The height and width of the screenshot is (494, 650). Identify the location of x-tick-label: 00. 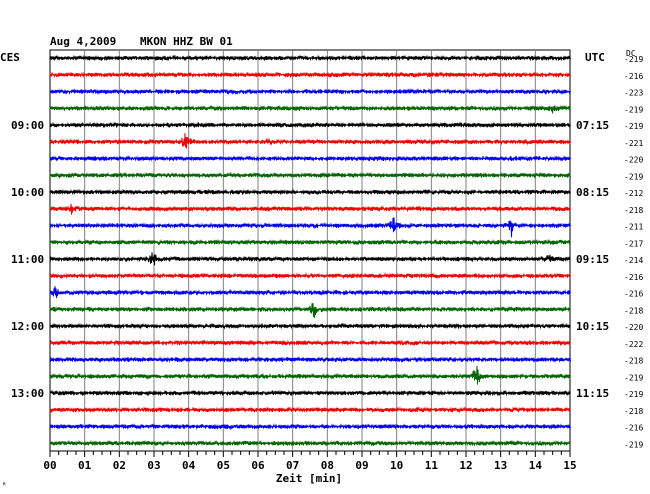
(49, 465).